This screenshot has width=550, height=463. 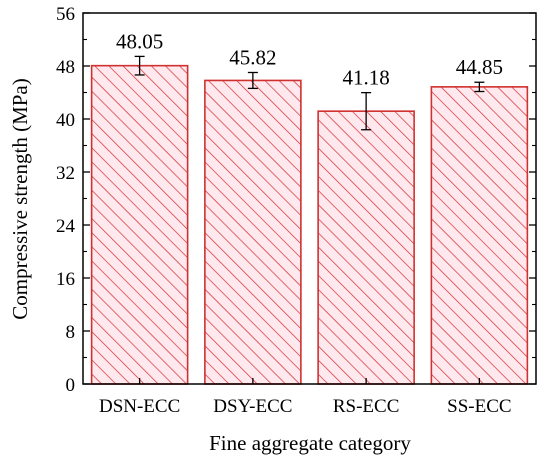 What do you see at coordinates (65, 279) in the screenshot?
I see `y-tick-label-2: 16` at bounding box center [65, 279].